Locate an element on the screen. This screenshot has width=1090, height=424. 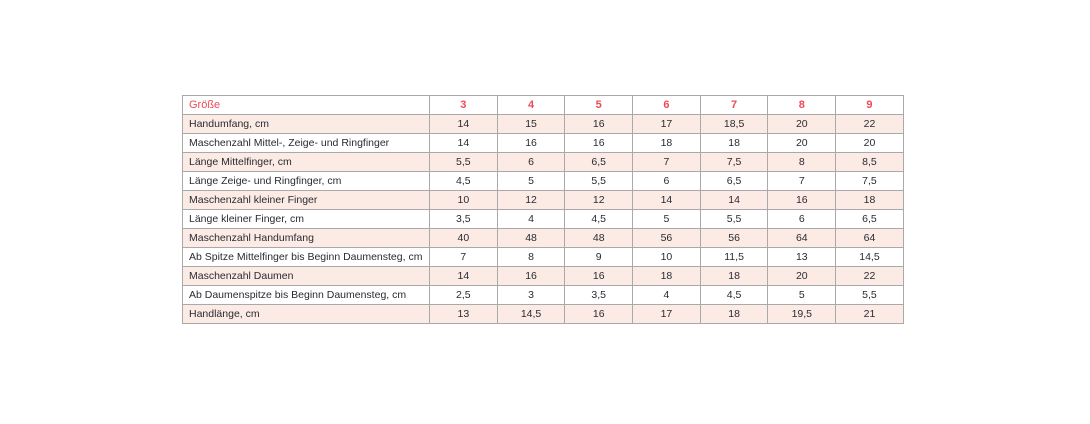
table-row: Handlänge, cm 13 14,5 16 17 18 19,5 21 is located at coordinates (543, 314).